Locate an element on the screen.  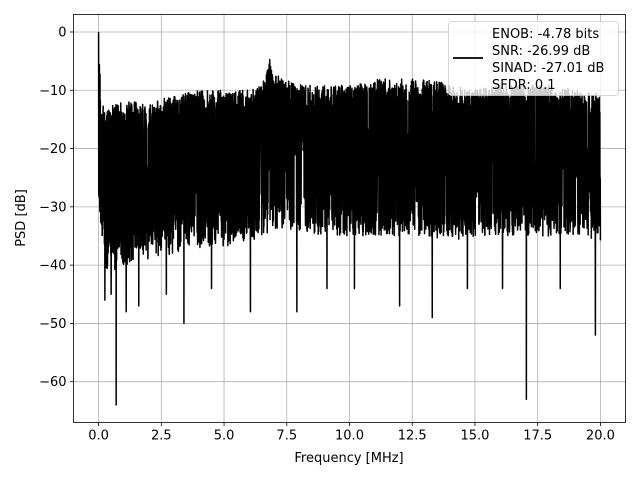
x-tick-label: 5.0 is located at coordinates (224, 436).